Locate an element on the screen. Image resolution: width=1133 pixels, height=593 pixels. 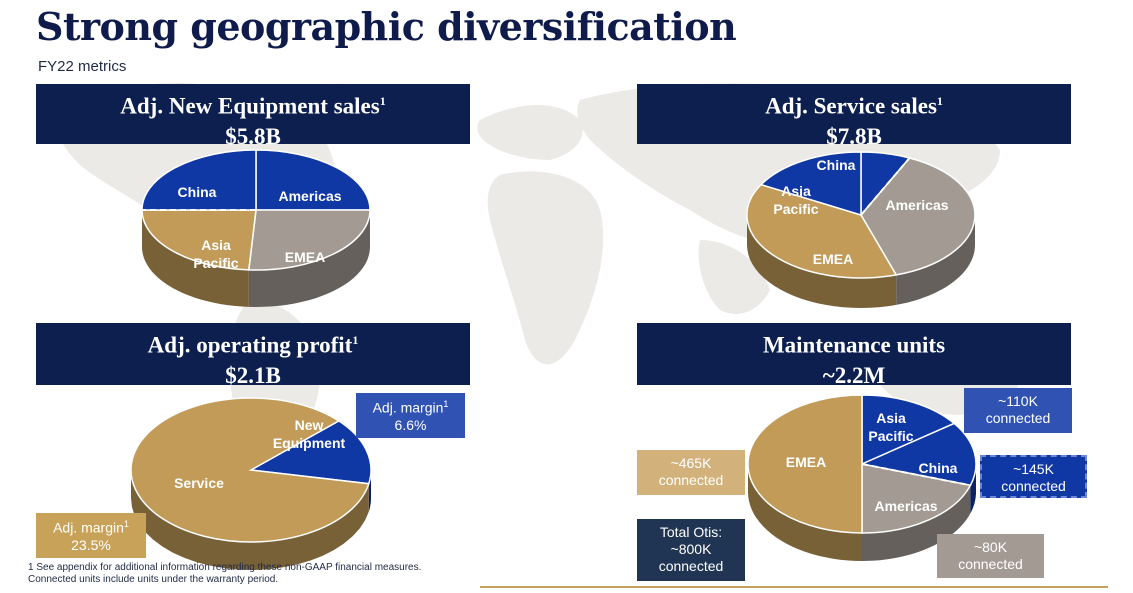
service-margin-value: 23.5% is located at coordinates (91, 544).